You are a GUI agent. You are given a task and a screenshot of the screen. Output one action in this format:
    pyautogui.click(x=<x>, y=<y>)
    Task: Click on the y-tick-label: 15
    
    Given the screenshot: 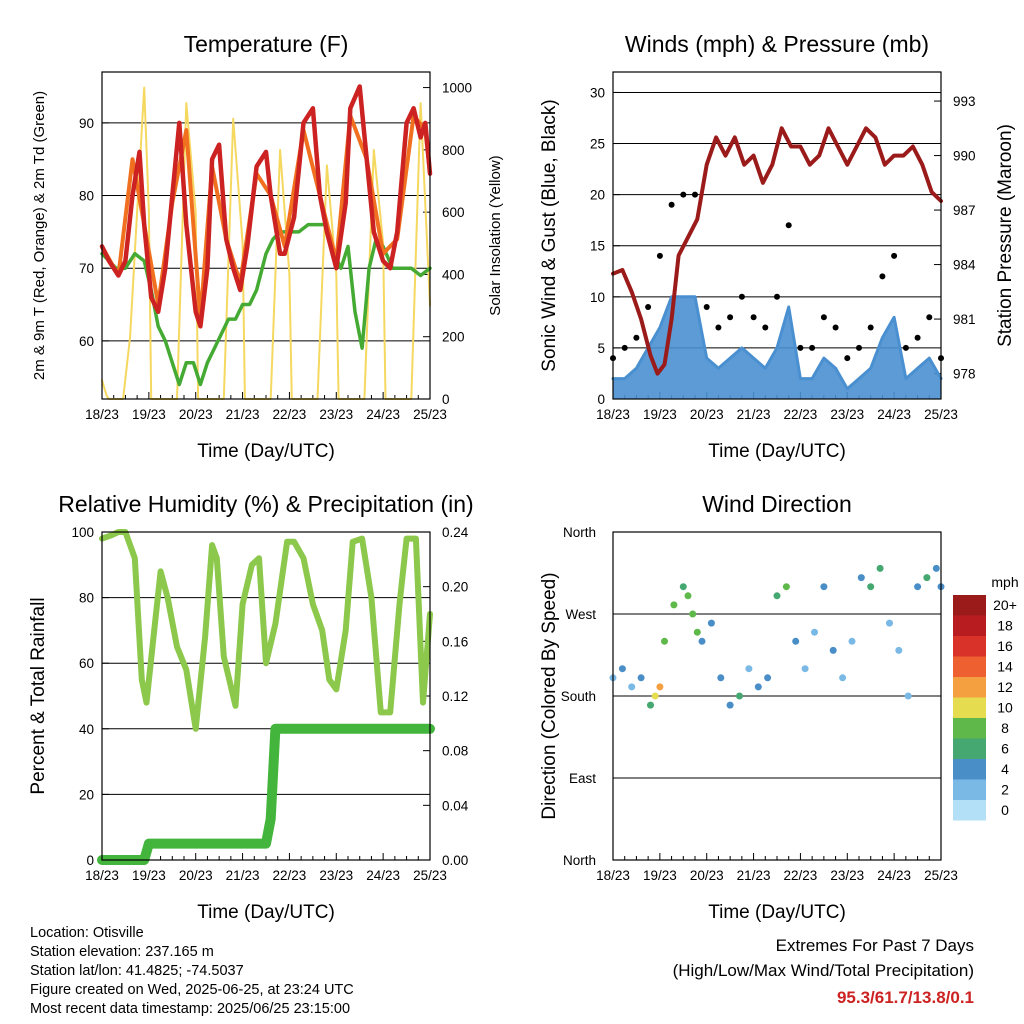 What is the action you would take?
    pyautogui.click(x=597, y=246)
    